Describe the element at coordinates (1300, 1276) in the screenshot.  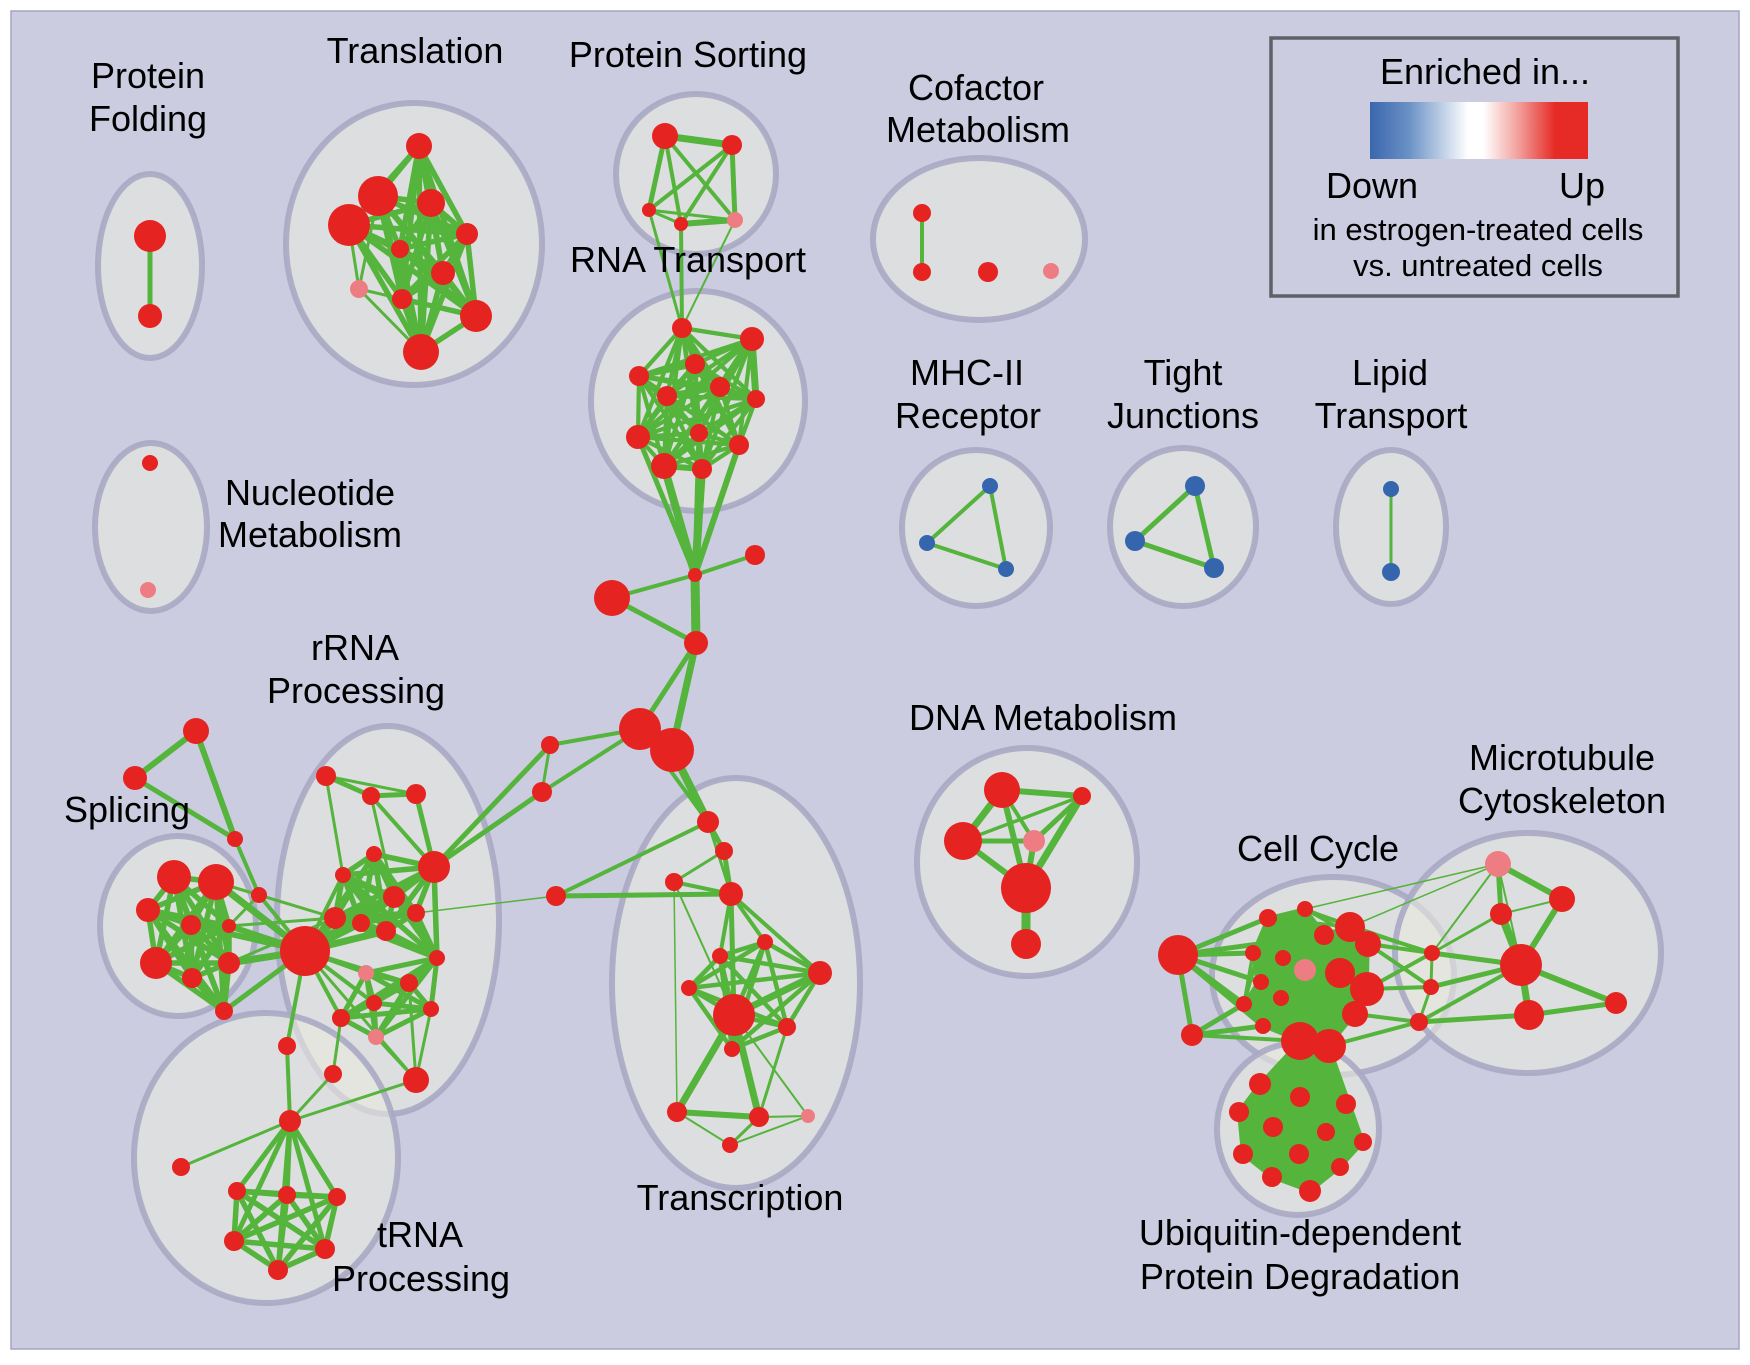
I see `svg-text: Protein Degradation` at that location.